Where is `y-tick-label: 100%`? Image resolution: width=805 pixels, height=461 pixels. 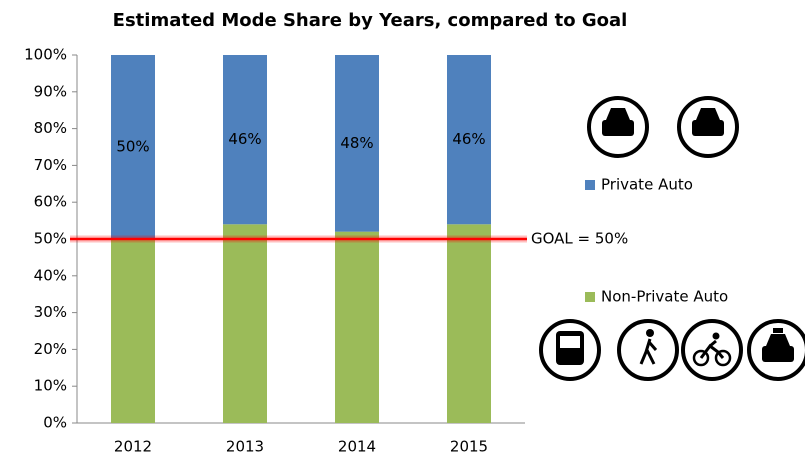
y-tick-label: 100% is located at coordinates (45, 55).